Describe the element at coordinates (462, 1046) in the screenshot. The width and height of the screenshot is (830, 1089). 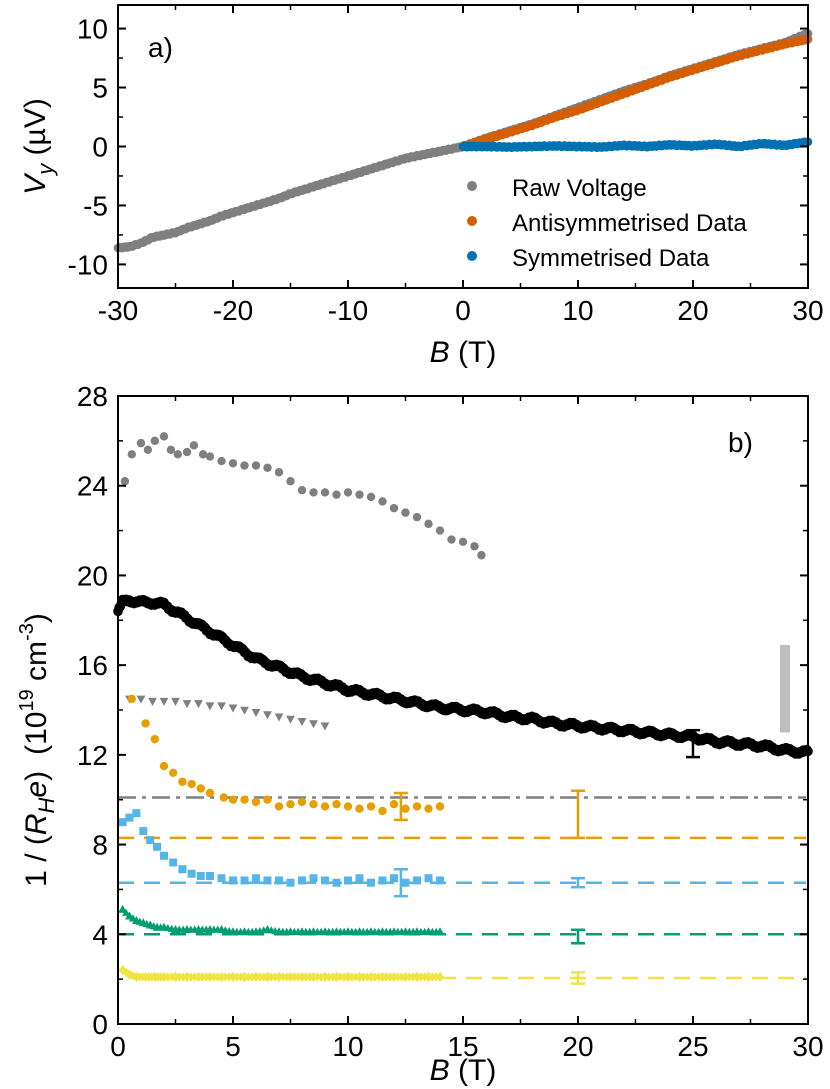
I see `x-tick-label: 15` at that location.